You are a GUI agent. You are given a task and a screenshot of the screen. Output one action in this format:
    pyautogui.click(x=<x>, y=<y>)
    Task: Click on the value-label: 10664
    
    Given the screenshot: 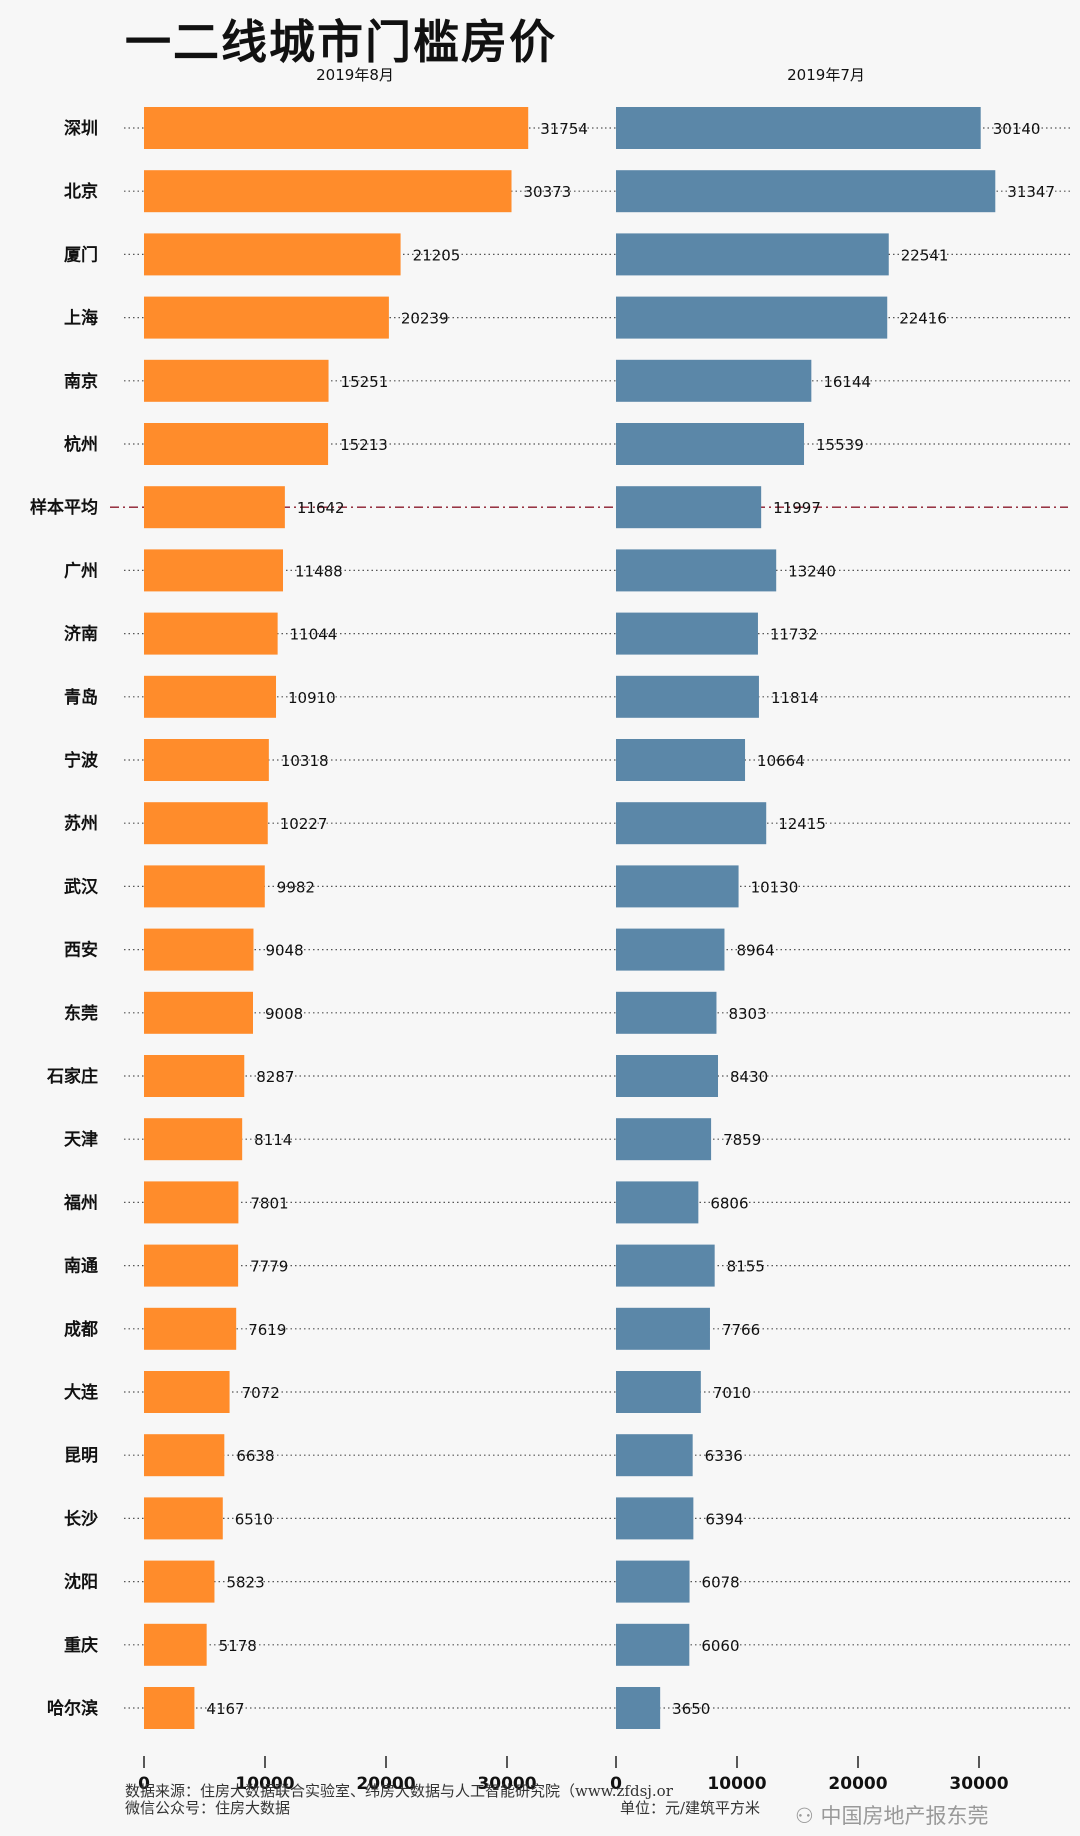 What is the action you would take?
    pyautogui.click(x=781, y=761)
    